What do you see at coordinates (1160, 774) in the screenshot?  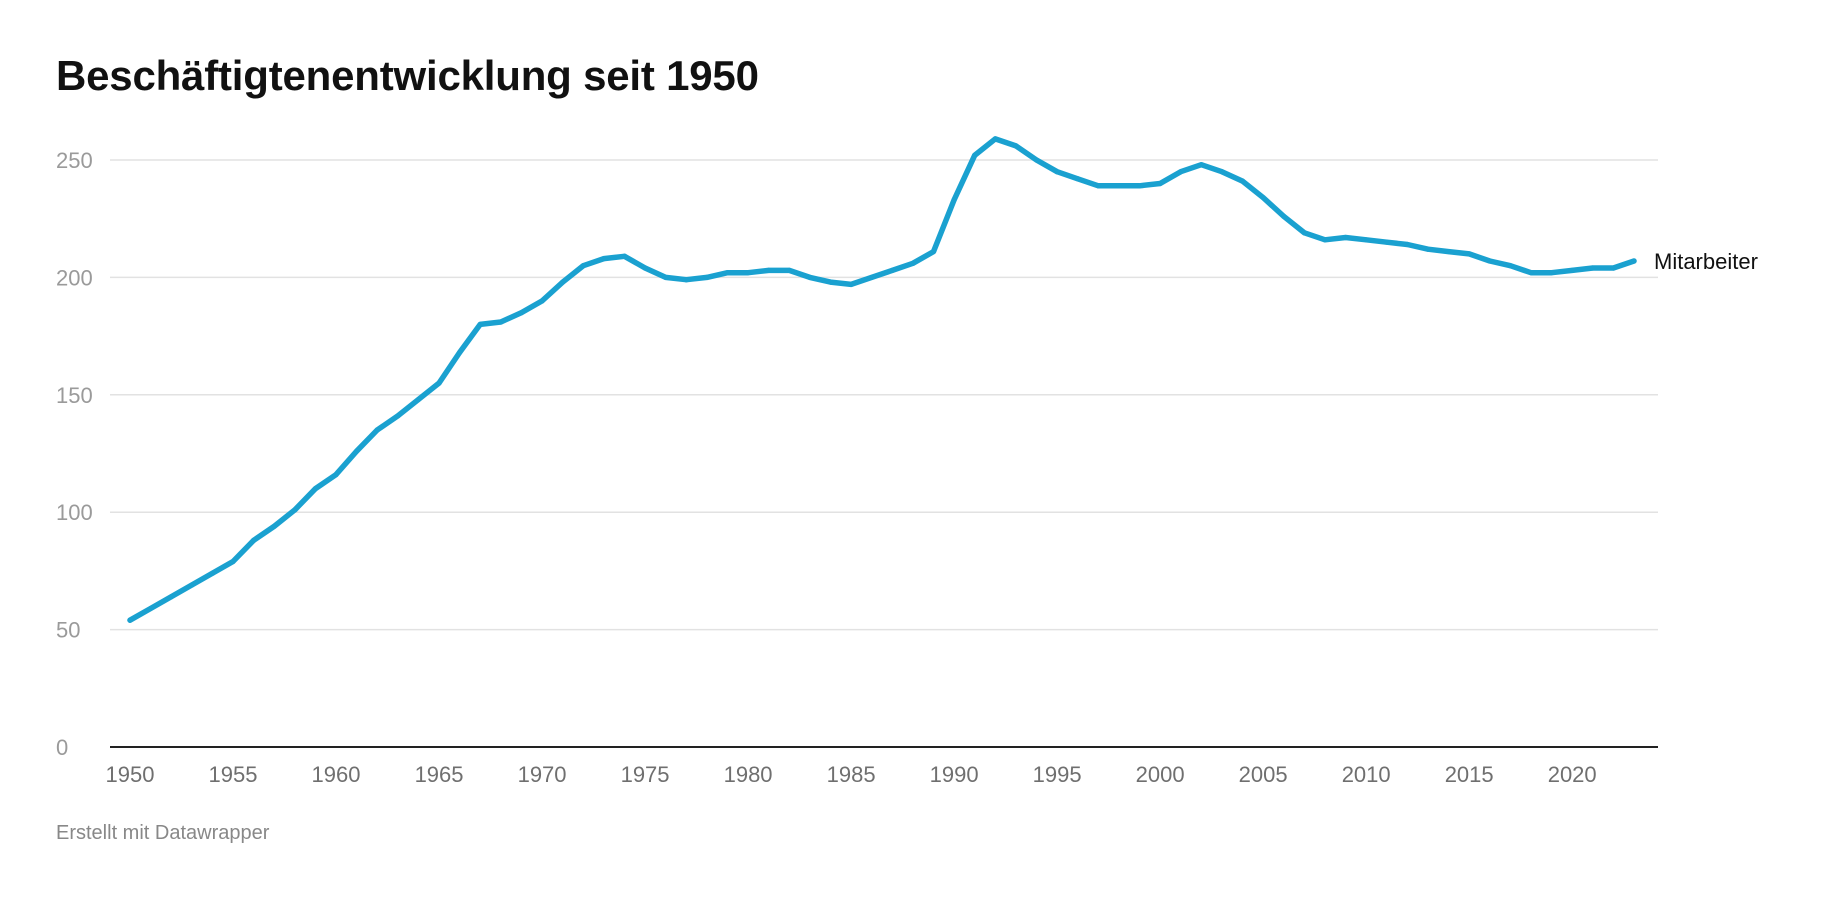 I see `x-tick-label: 2000` at bounding box center [1160, 774].